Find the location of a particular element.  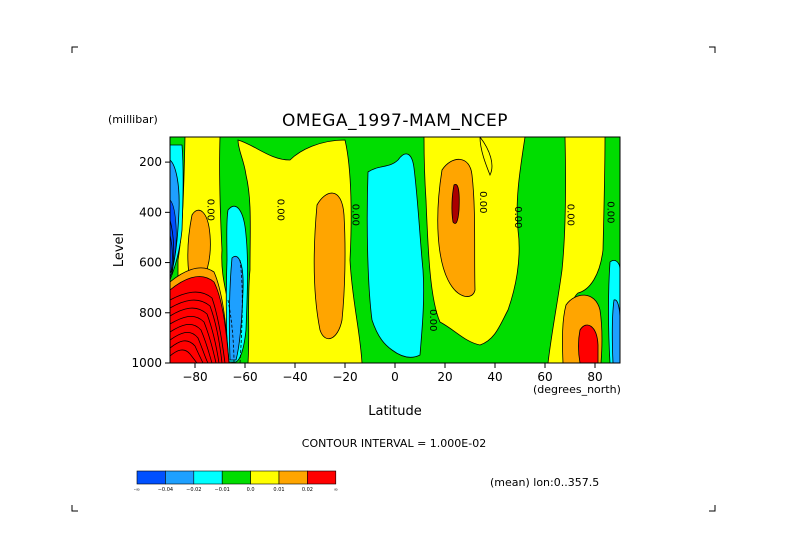

mean-text: (mean) lon:0..357.5 is located at coordinates (544, 482).